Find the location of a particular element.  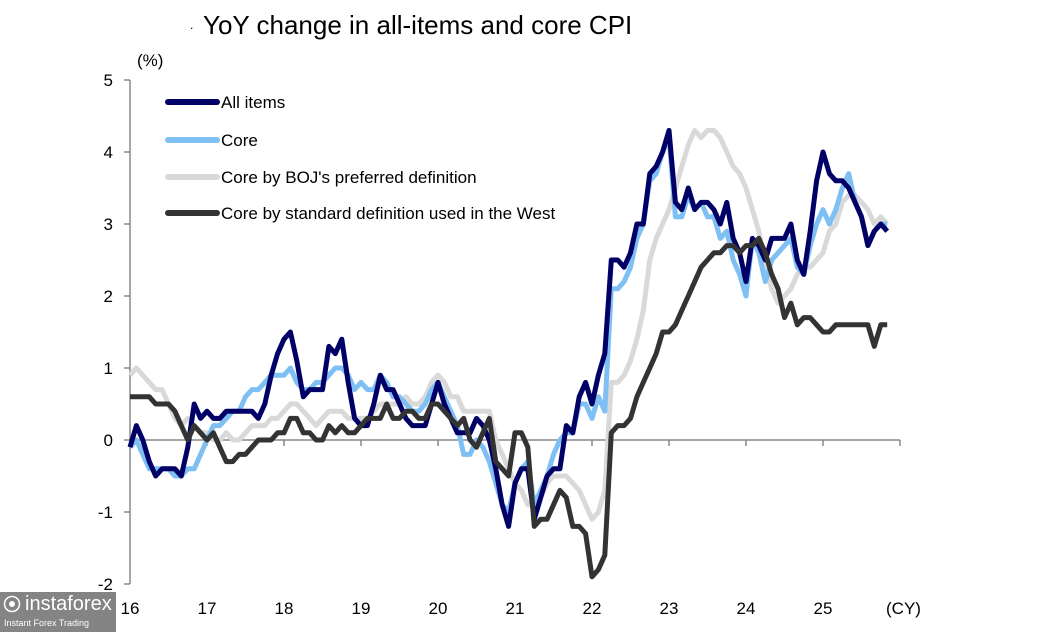

y-axis-unit: (%) is located at coordinates (150, 60).